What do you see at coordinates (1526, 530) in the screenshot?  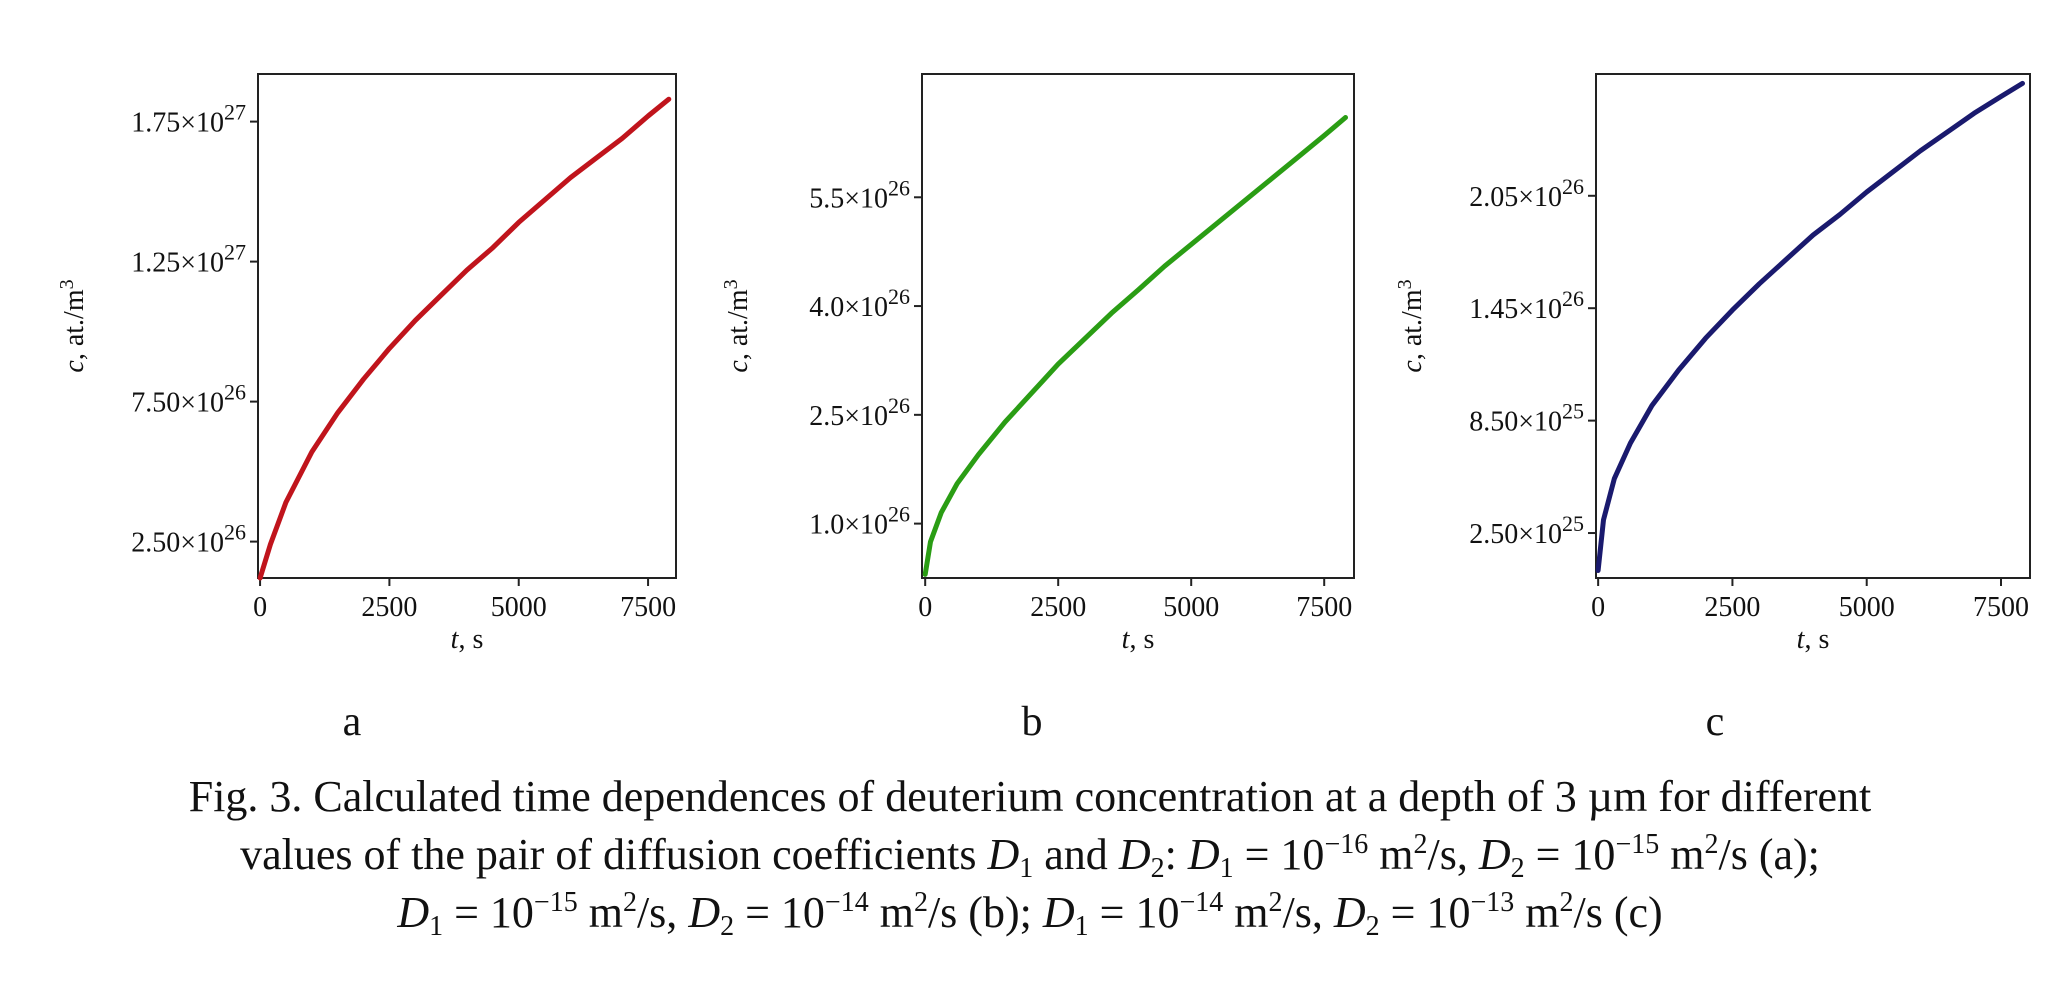 I see `y-tick-label: 2.50×10²⁵` at bounding box center [1526, 530].